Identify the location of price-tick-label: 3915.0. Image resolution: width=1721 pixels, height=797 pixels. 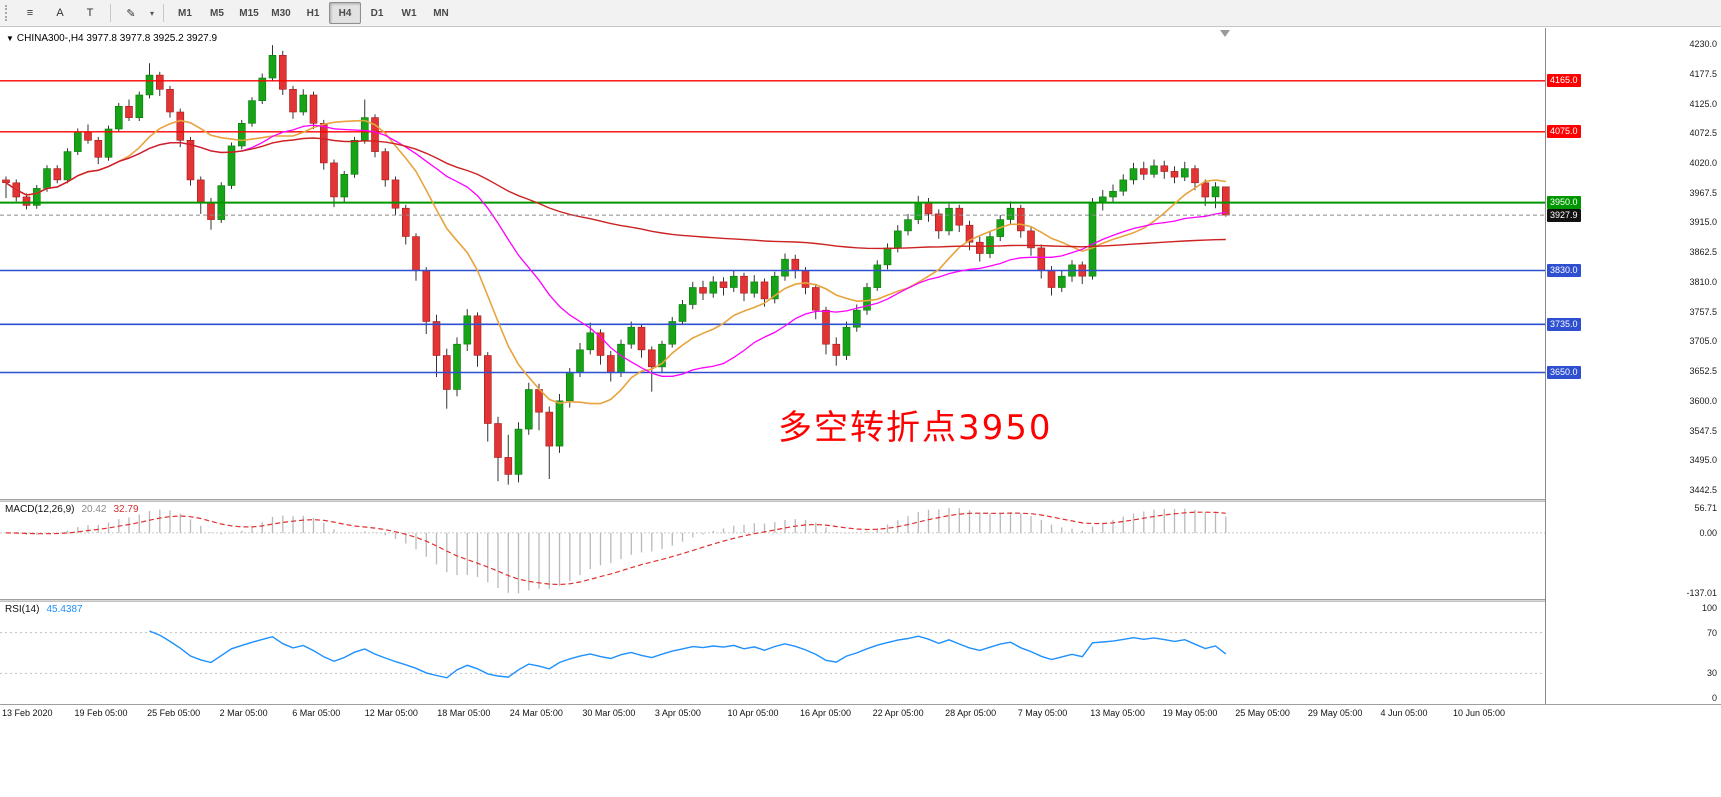
(1703, 222).